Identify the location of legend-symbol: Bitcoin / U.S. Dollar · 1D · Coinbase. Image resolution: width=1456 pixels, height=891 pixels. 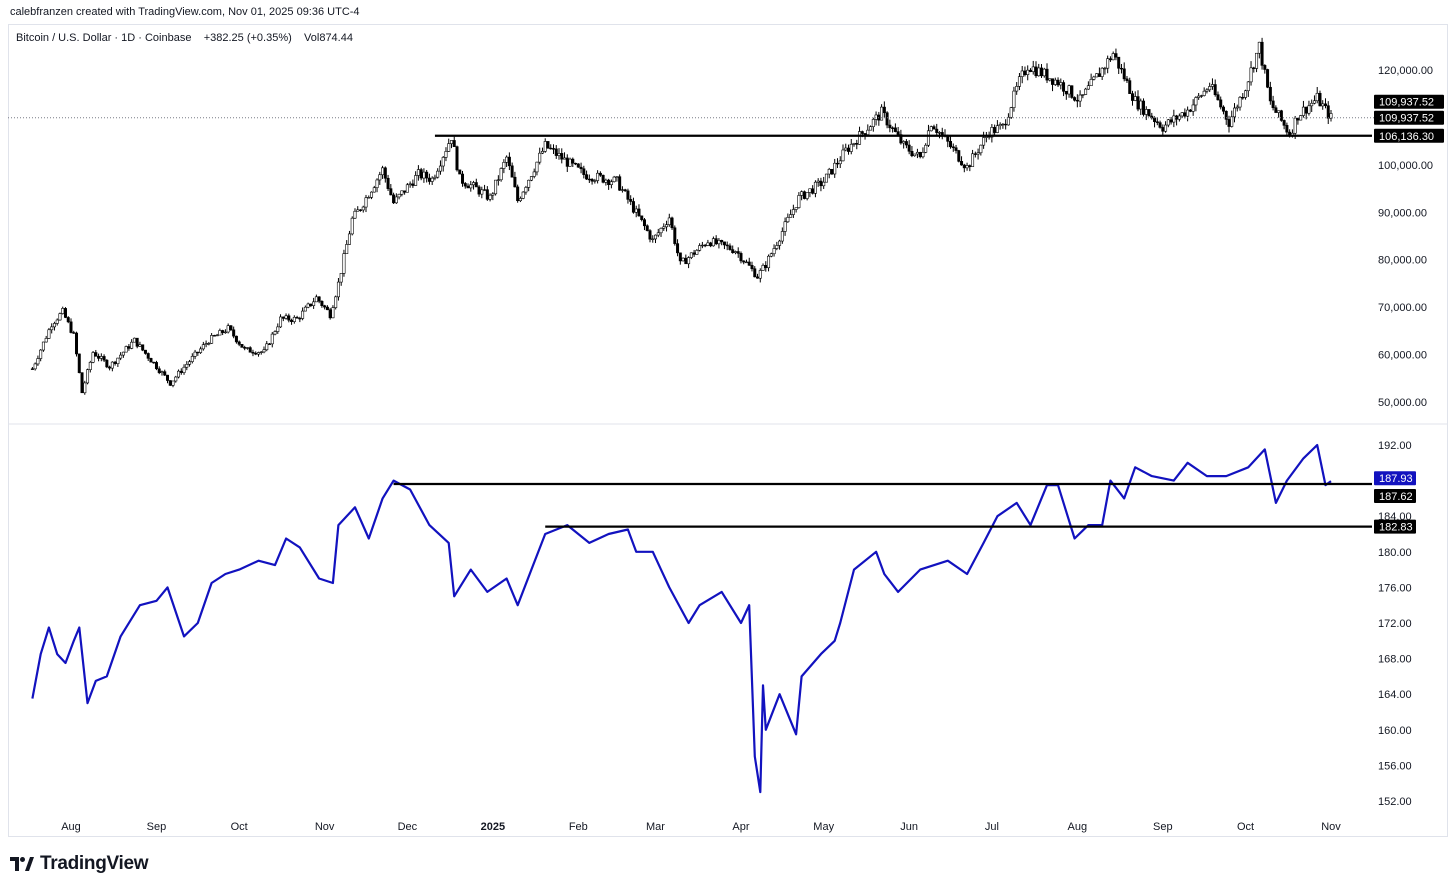
(104, 38).